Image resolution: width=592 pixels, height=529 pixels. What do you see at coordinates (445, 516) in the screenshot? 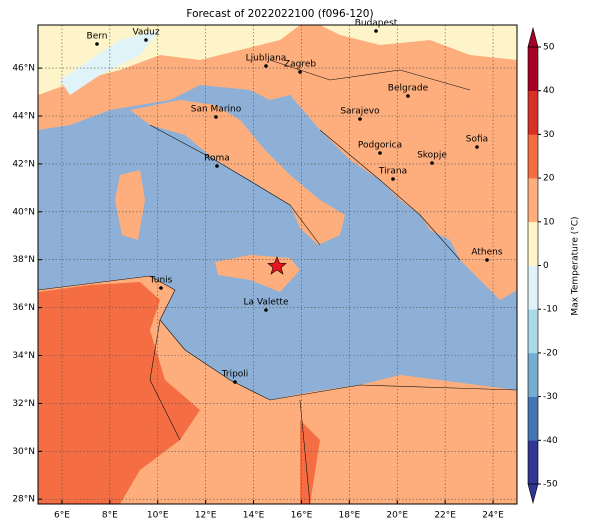
I see `lon-tick-label: 22°E` at bounding box center [445, 516].